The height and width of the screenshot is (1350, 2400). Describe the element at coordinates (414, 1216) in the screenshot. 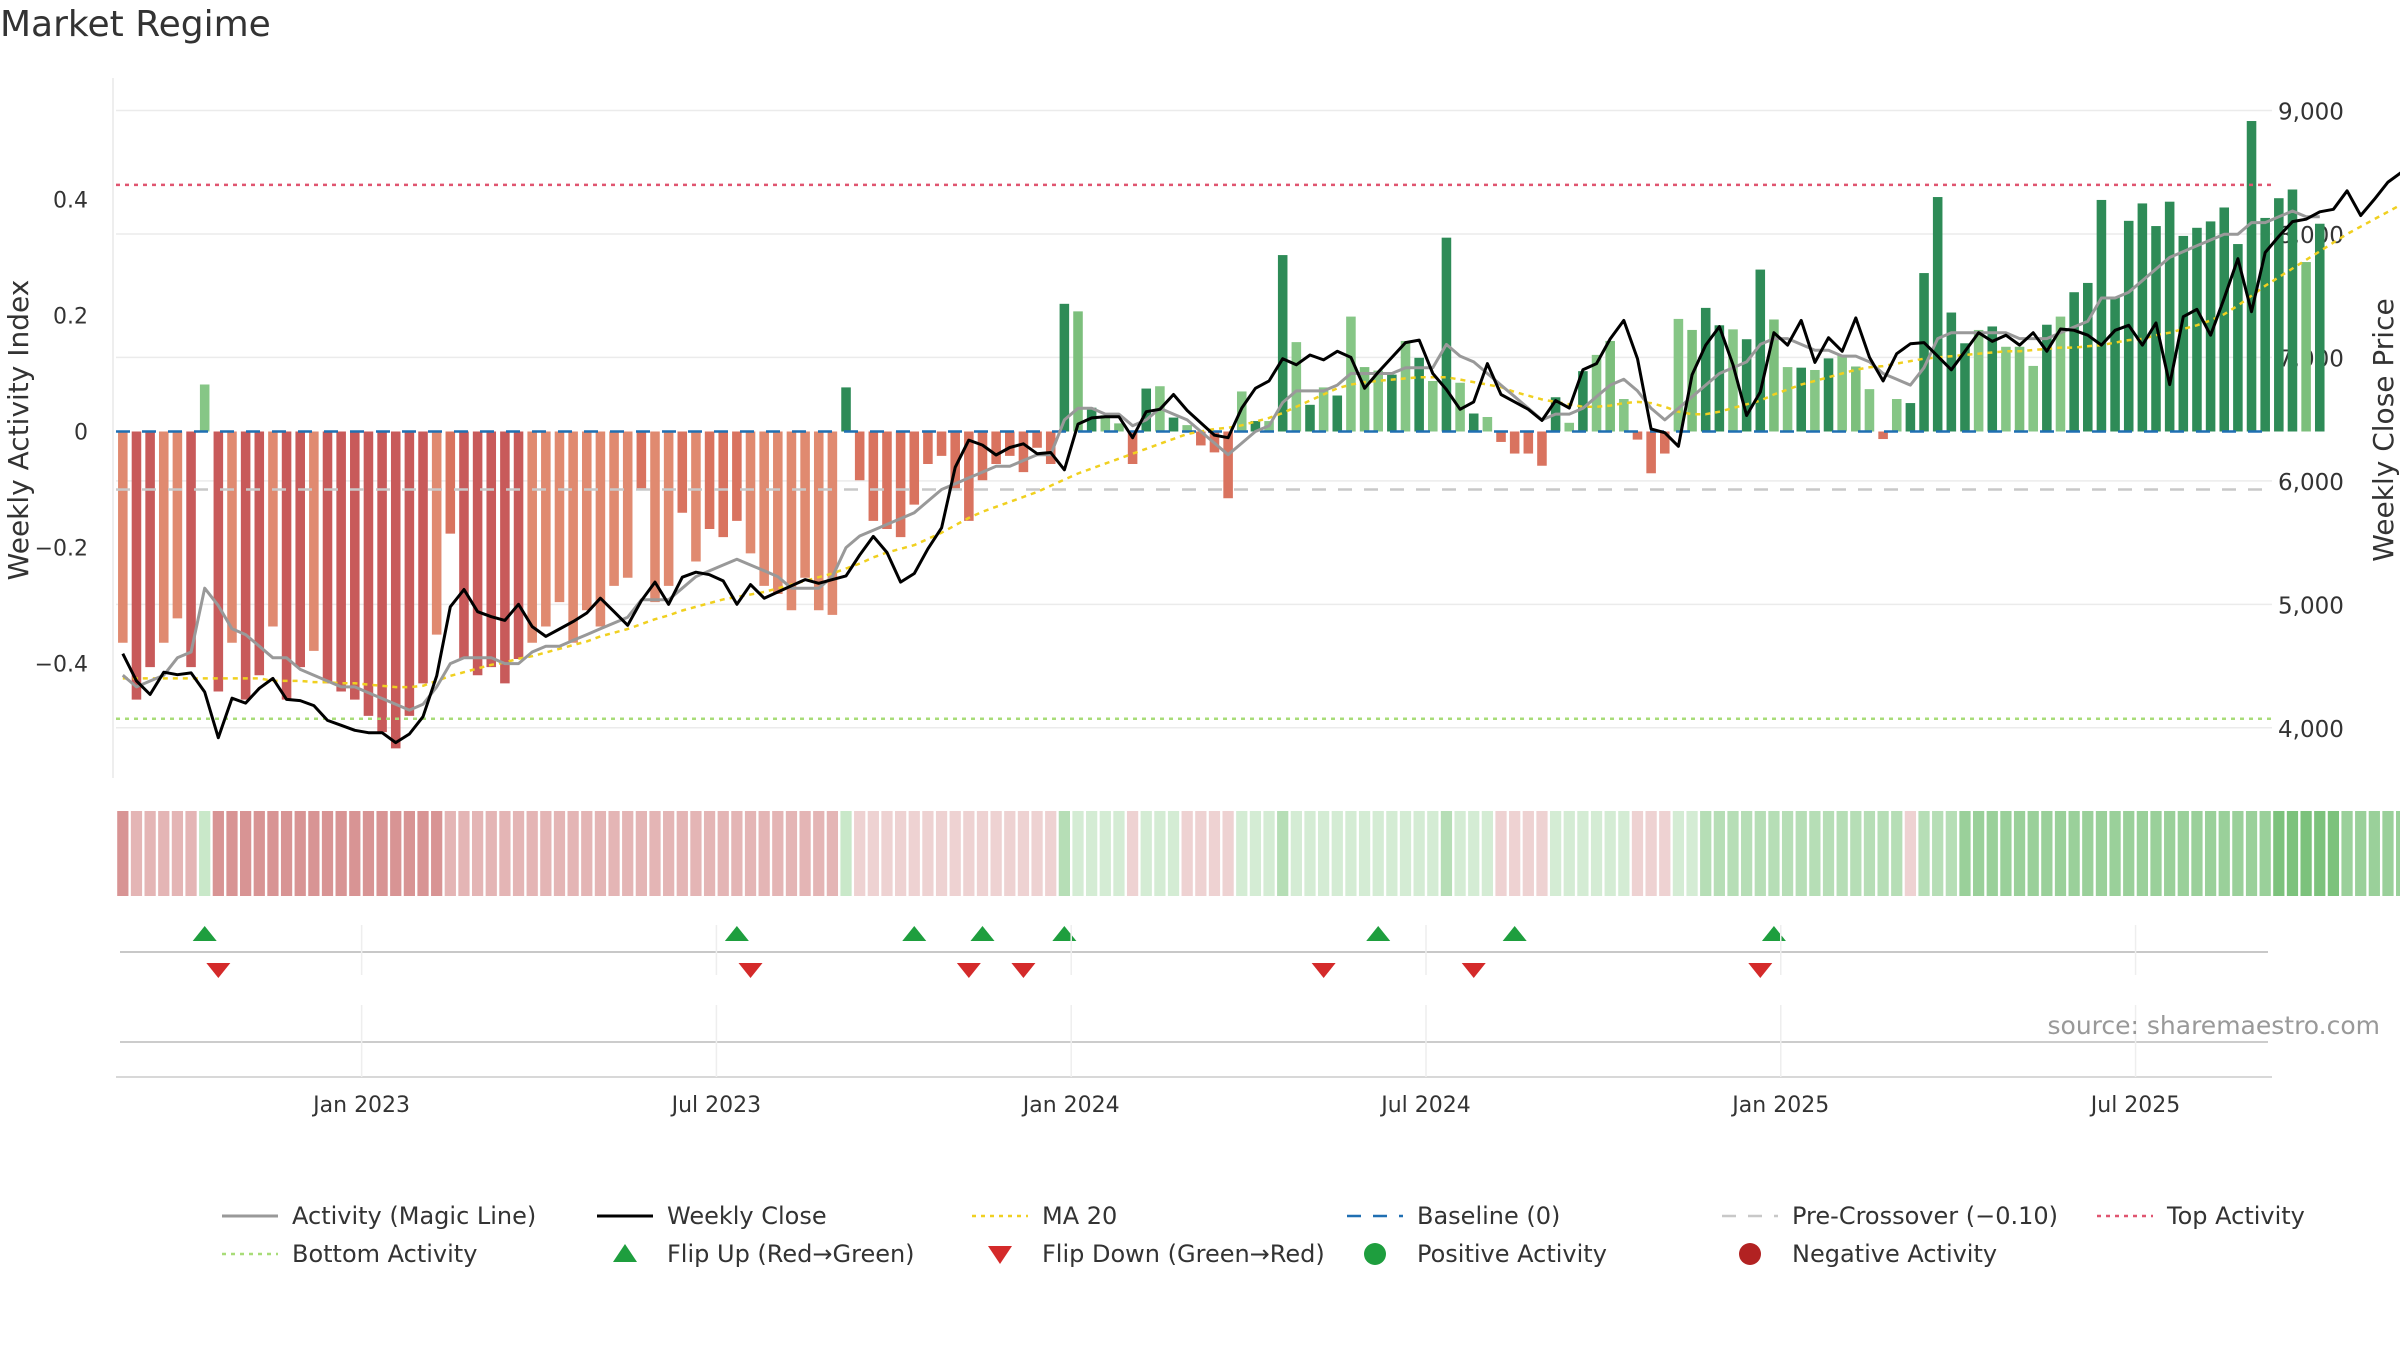

I see `legend-label: Activity (Magic Line)` at that location.